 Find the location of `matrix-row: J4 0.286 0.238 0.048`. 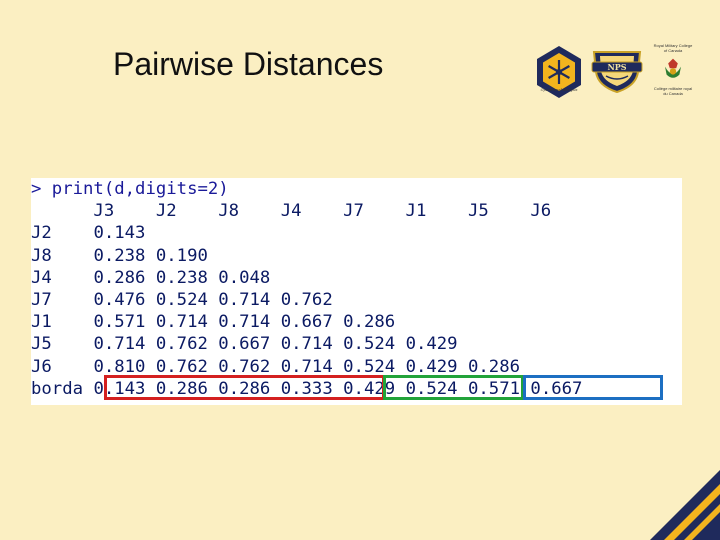

matrix-row: J4 0.286 0.238 0.048 is located at coordinates (150, 278).